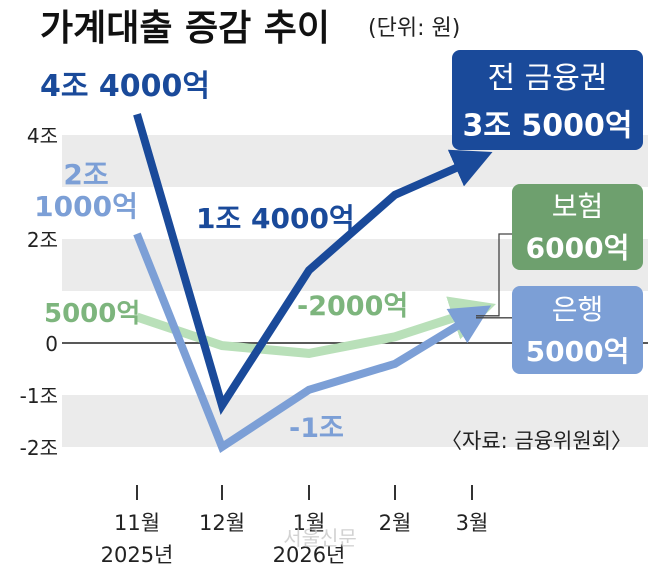 The height and width of the screenshot is (577, 648). I want to click on annotation-ins_jan: -2000억, so click(352, 306).